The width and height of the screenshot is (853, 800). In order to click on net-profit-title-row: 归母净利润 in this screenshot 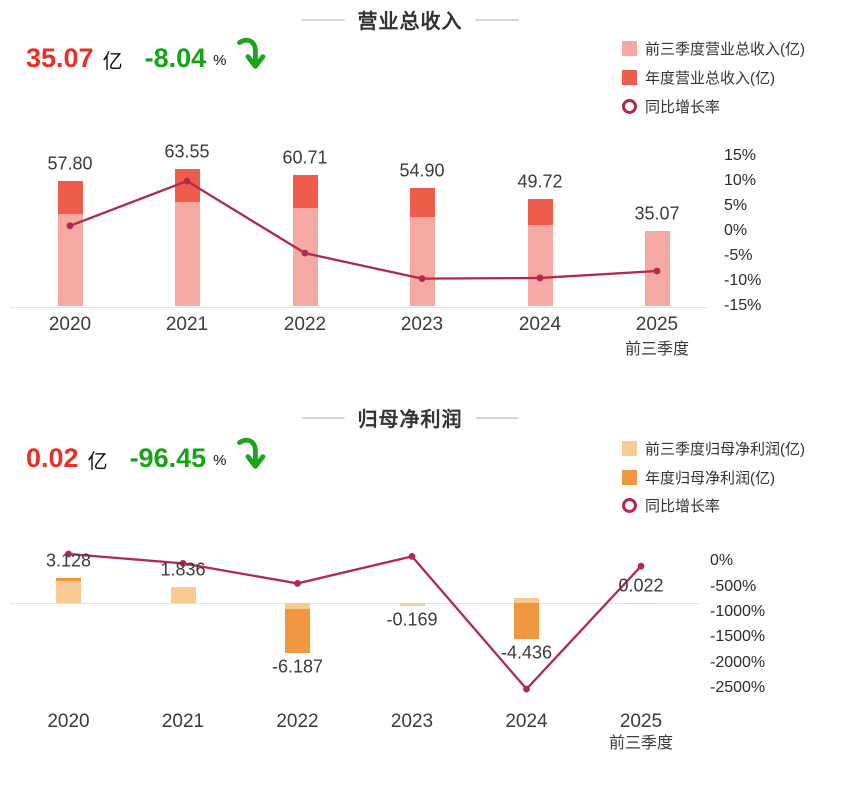, I will do `click(410, 417)`.